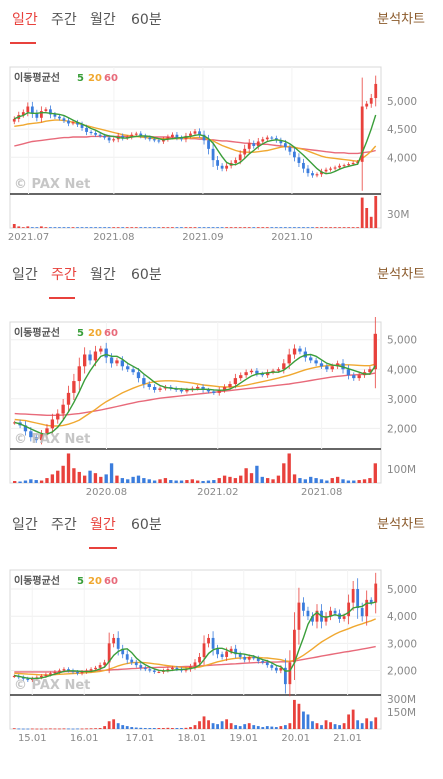 This screenshot has height=779, width=443. I want to click on x-tick-label: 2021.02, so click(217, 492).